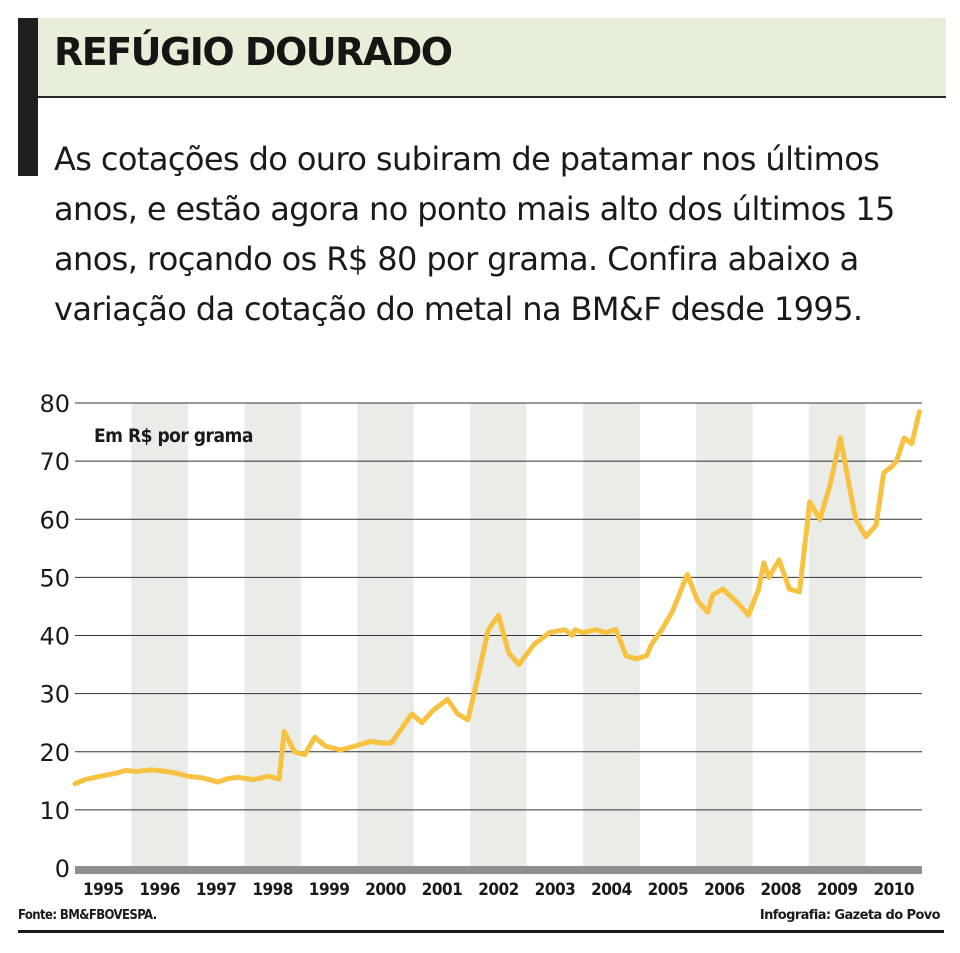  What do you see at coordinates (216, 890) in the screenshot?
I see `x-tick-label: 1997` at bounding box center [216, 890].